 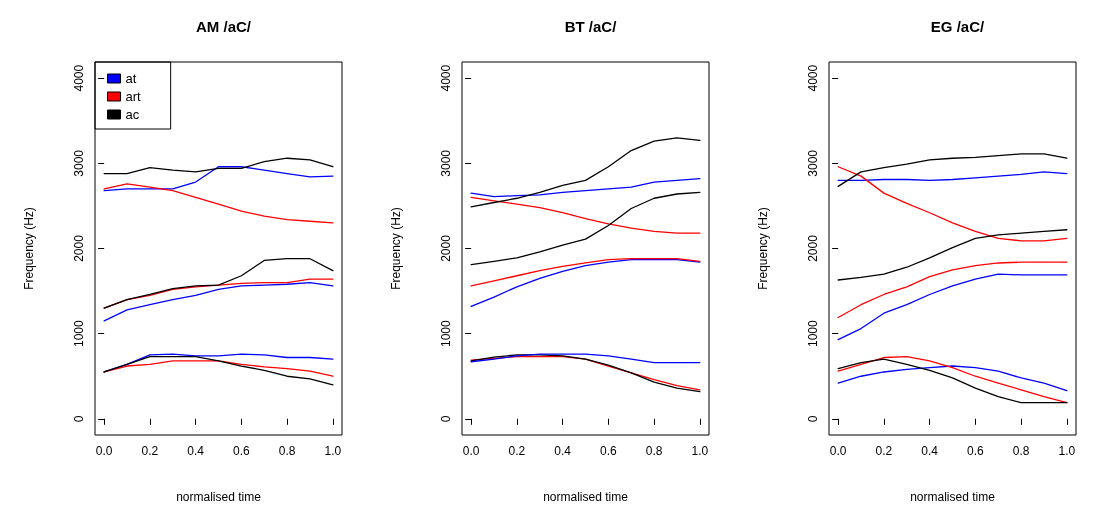 I want to click on legend-label: at, so click(x=131, y=78).